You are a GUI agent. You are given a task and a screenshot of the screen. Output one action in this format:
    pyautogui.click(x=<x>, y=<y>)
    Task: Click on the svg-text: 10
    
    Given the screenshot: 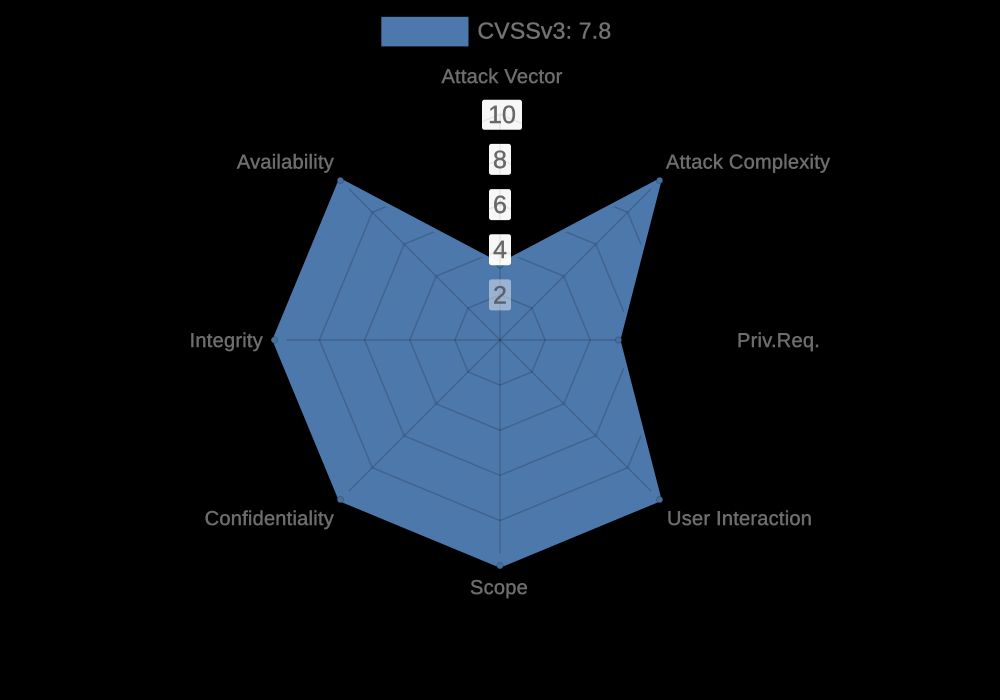 What is the action you would take?
    pyautogui.click(x=502, y=115)
    